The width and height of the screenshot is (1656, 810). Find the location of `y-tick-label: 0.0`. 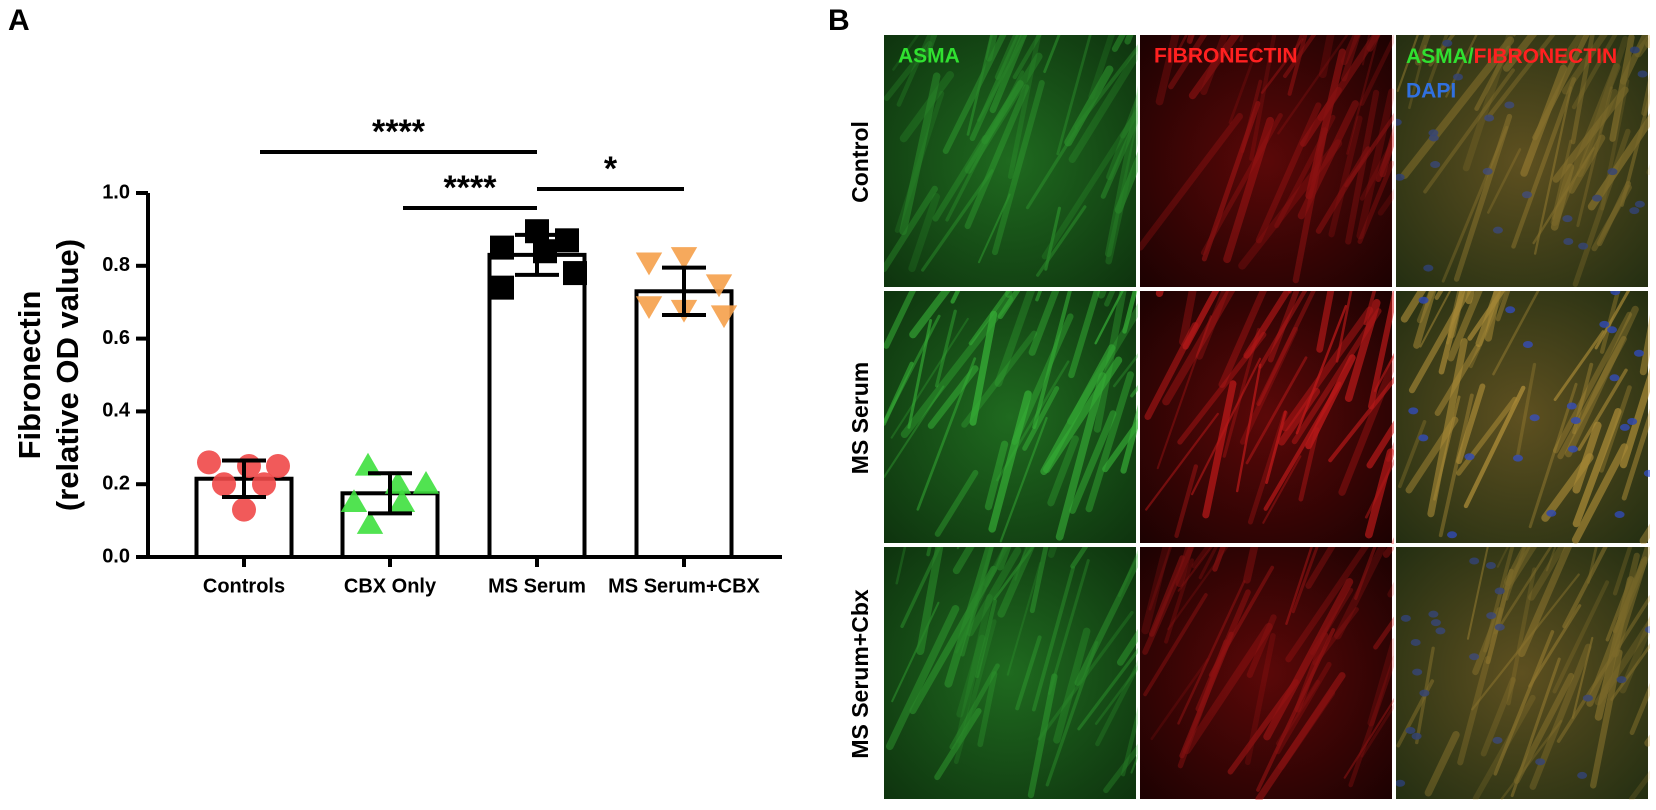

y-tick-label: 0.0 is located at coordinates (116, 556).